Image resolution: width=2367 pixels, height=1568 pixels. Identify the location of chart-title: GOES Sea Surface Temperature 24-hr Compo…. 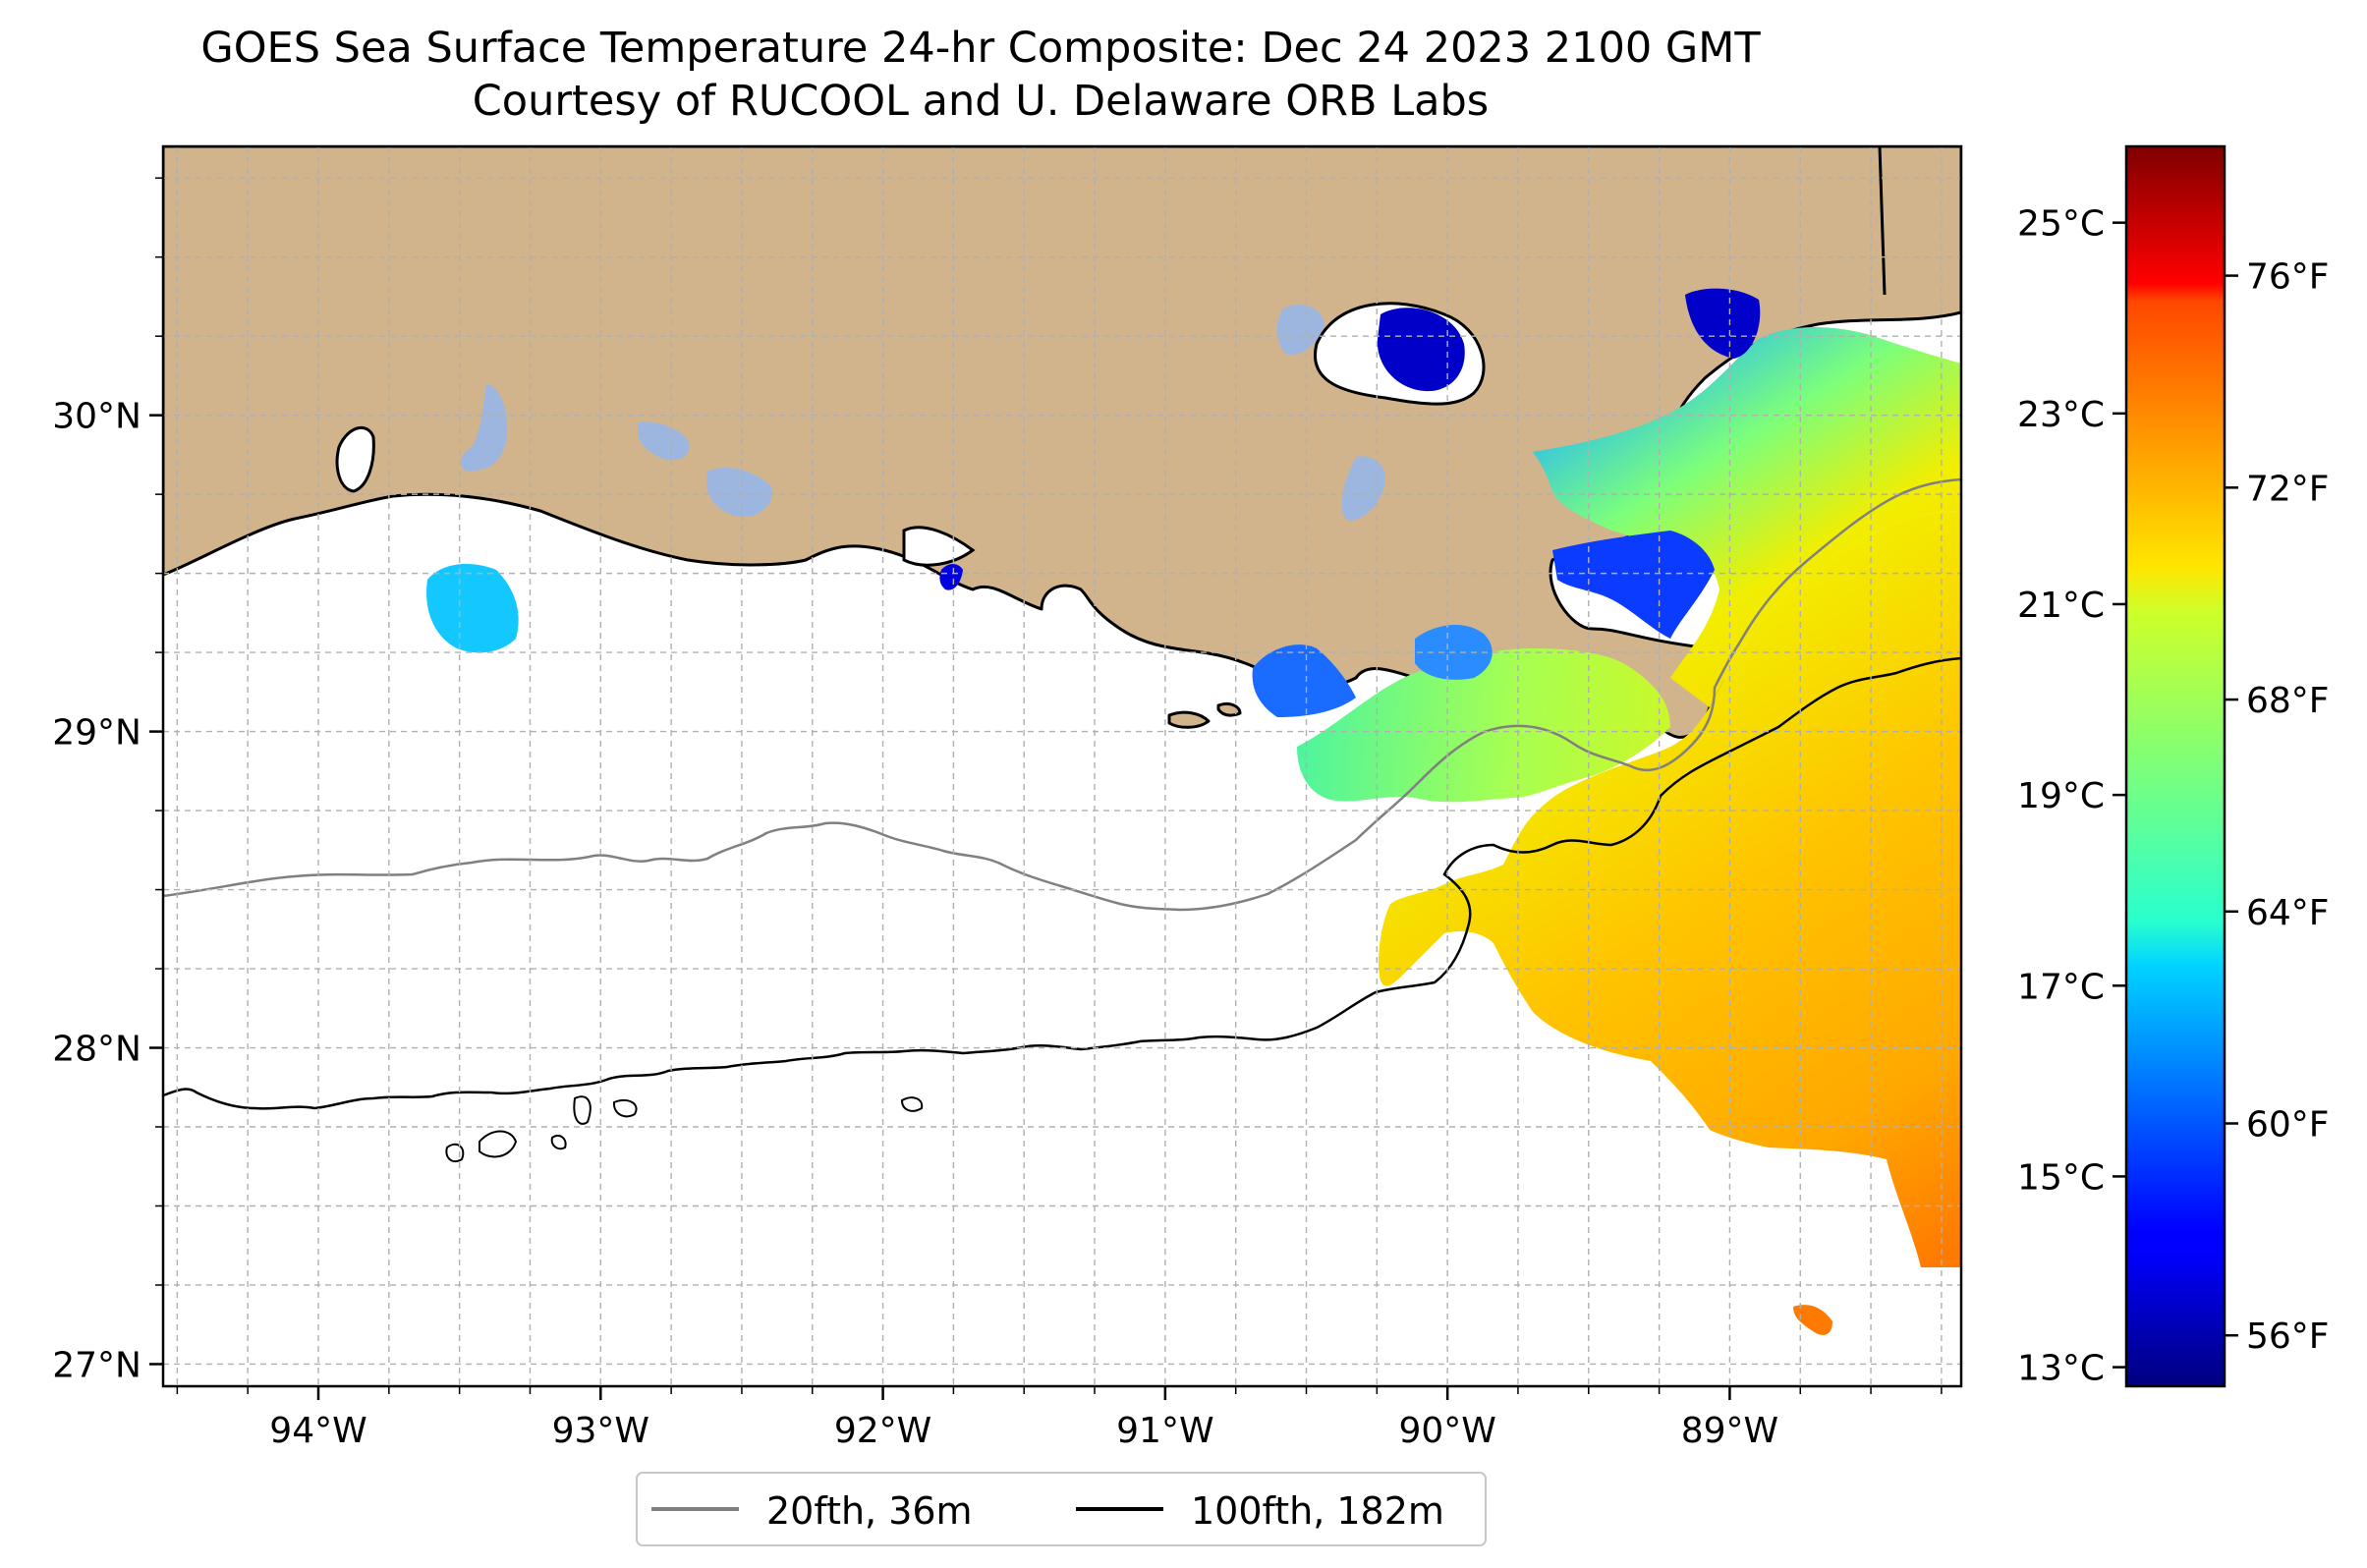
(981, 48).